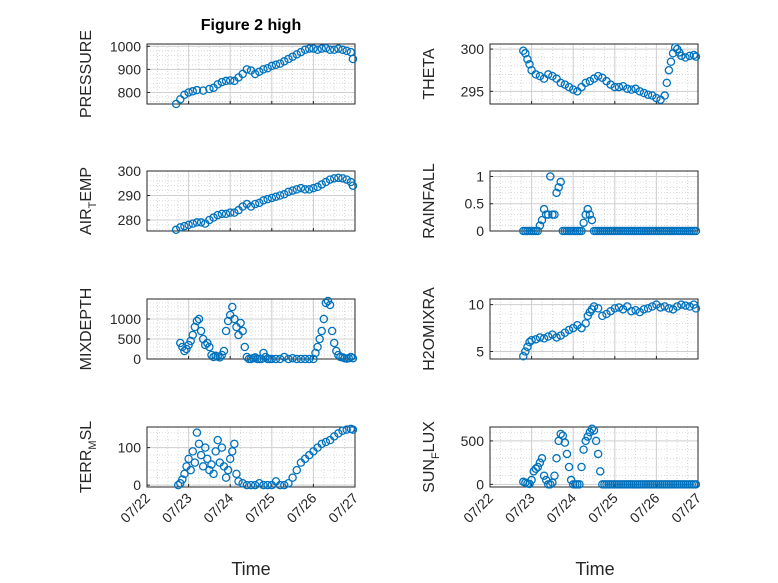 The width and height of the screenshot is (778, 583). What do you see at coordinates (603, 508) in the screenshot?
I see `x-tick-label: 07/25` at bounding box center [603, 508].